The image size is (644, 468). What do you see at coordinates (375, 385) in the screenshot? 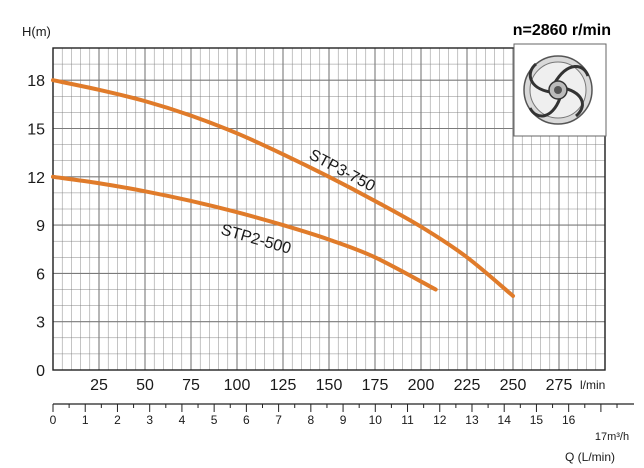
I see `x-tick-label: 175` at bounding box center [375, 385].